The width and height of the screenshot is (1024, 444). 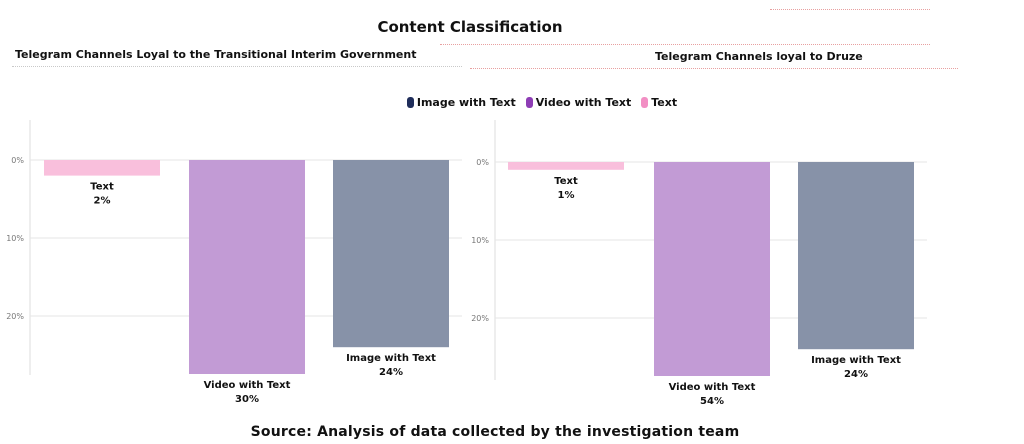 I want to click on data-label: 54%, so click(x=712, y=401).